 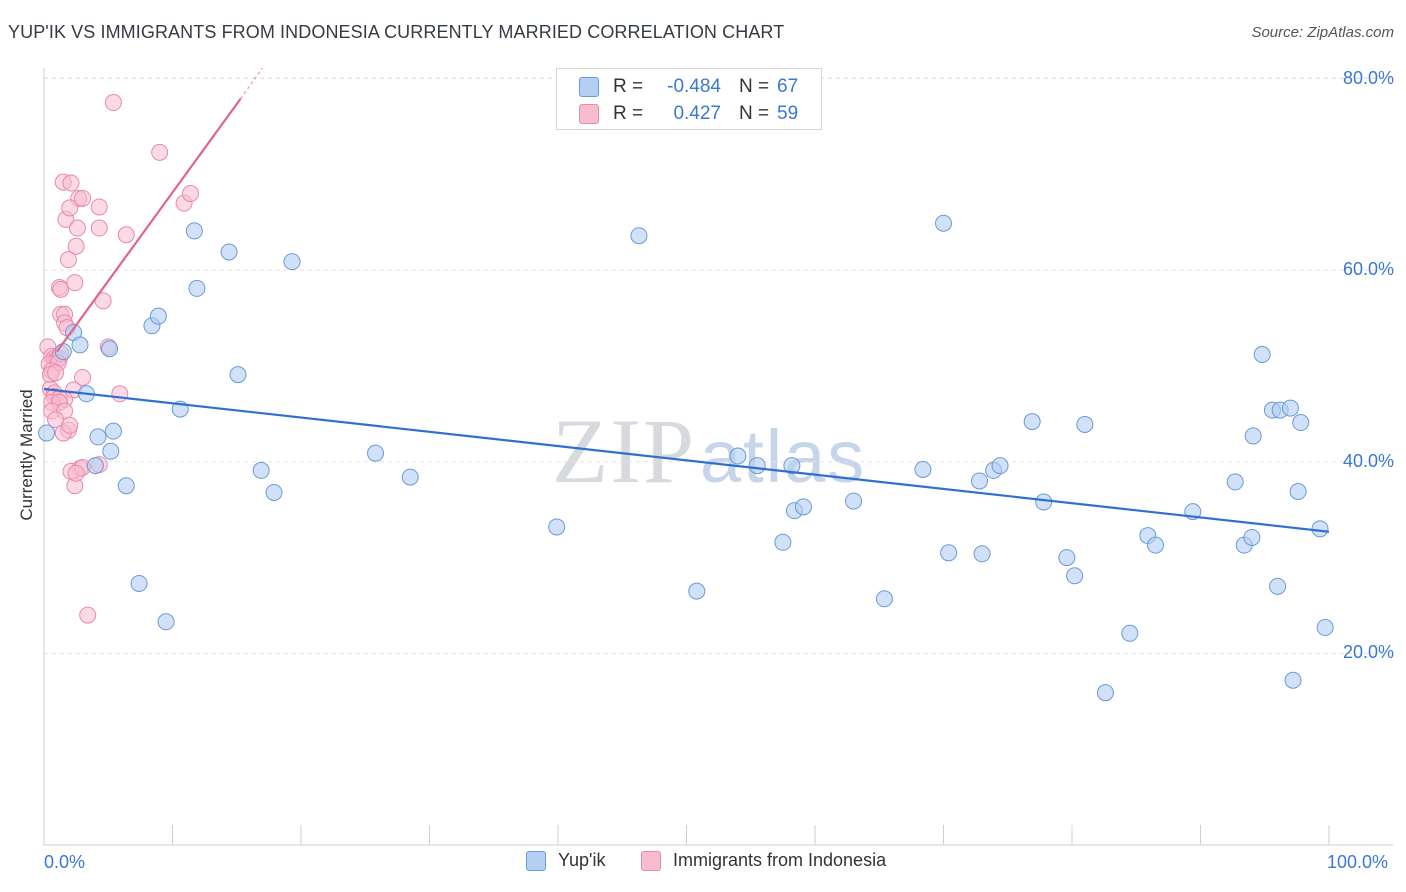 I want to click on watermark: ZIP atlas, so click(x=709, y=451).